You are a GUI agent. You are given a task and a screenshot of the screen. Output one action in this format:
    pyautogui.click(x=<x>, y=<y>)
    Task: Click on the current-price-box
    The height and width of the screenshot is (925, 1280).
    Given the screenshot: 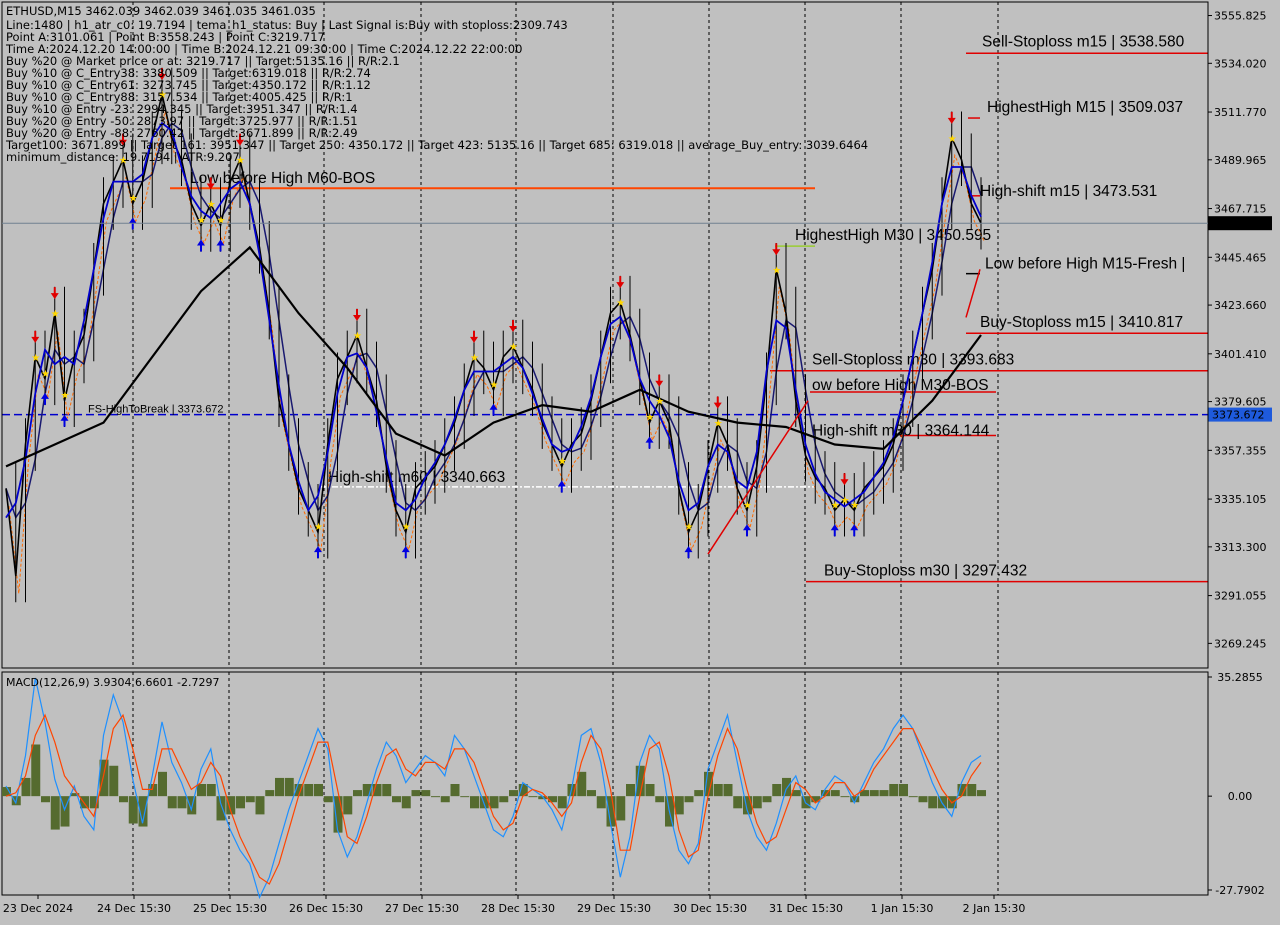 What is the action you would take?
    pyautogui.click(x=1240, y=223)
    